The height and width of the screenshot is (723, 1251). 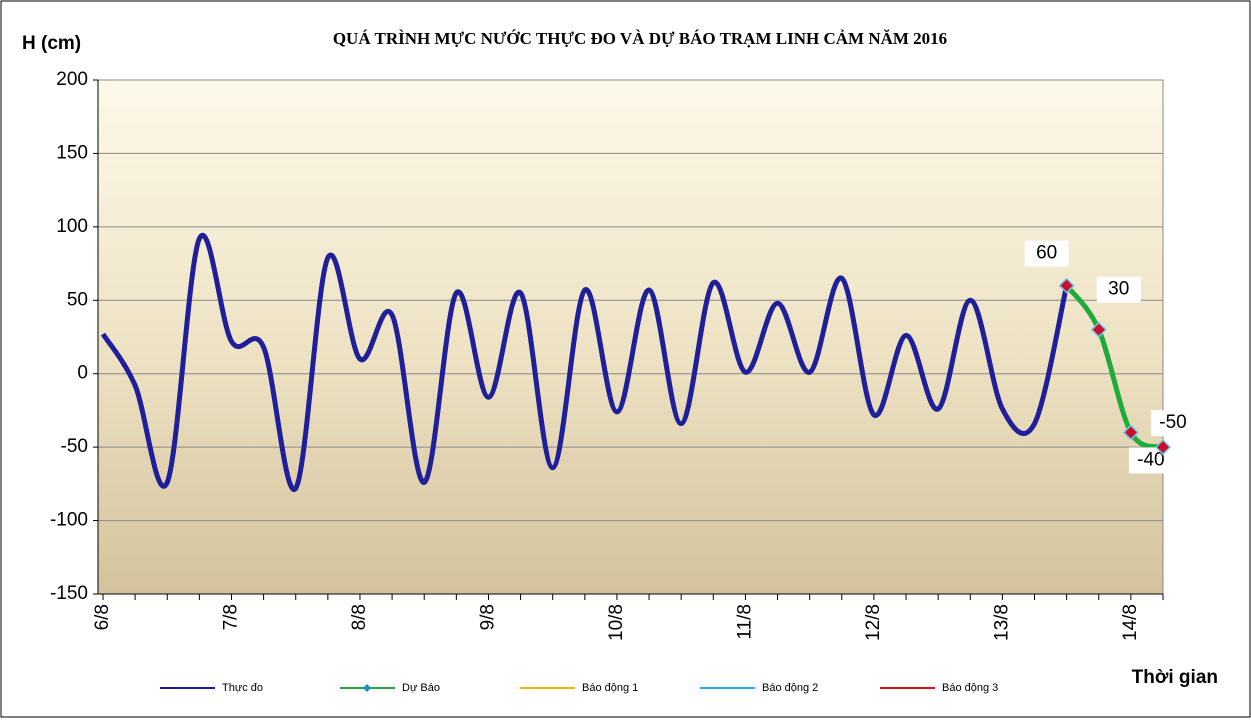 I want to click on data-label: -50, so click(x=1172, y=422).